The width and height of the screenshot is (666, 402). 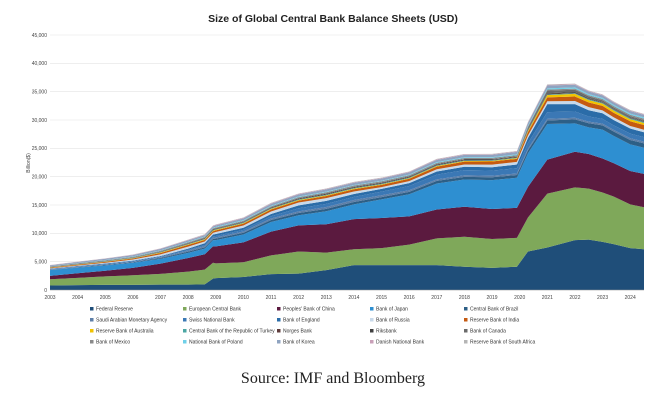 I want to click on x-tick-label: 2006, so click(x=132, y=298).